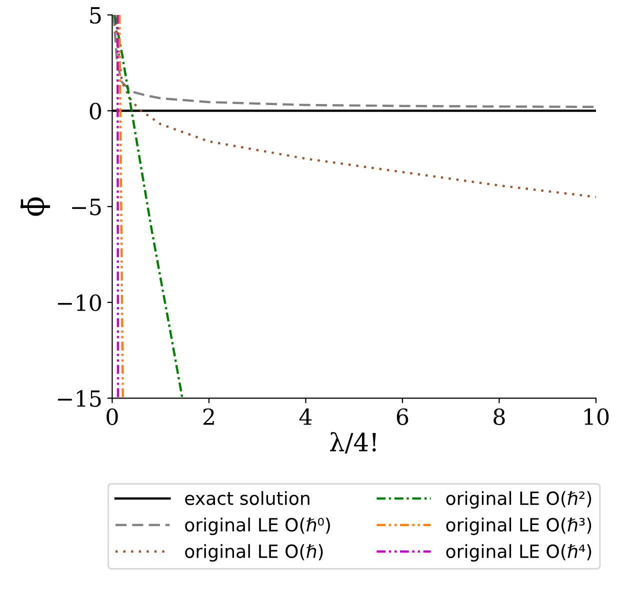 This screenshot has width=634, height=597. Describe the element at coordinates (519, 553) in the screenshot. I see `legend-label: original LE O(ℏ⁴)` at that location.